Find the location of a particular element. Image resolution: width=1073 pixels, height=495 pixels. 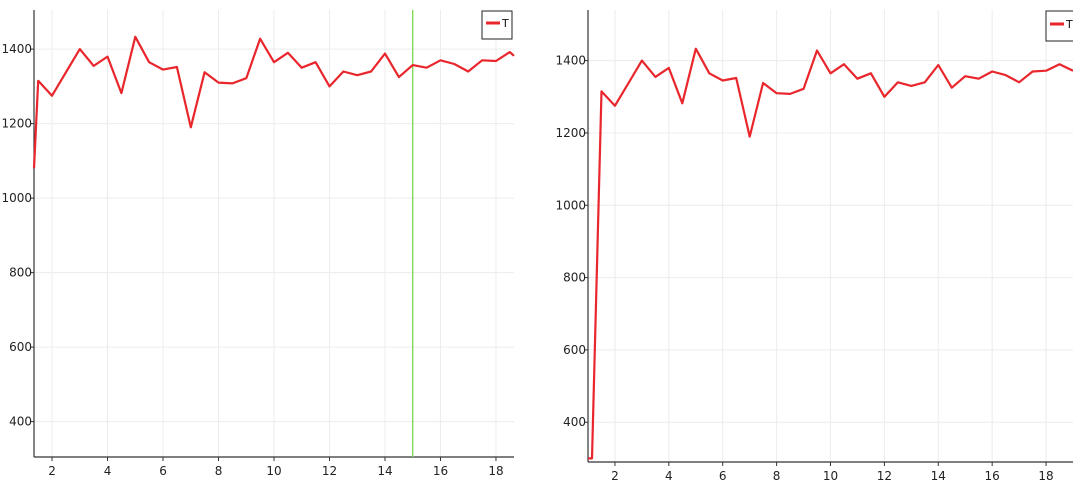

series-line-T is located at coordinates (273, 102).